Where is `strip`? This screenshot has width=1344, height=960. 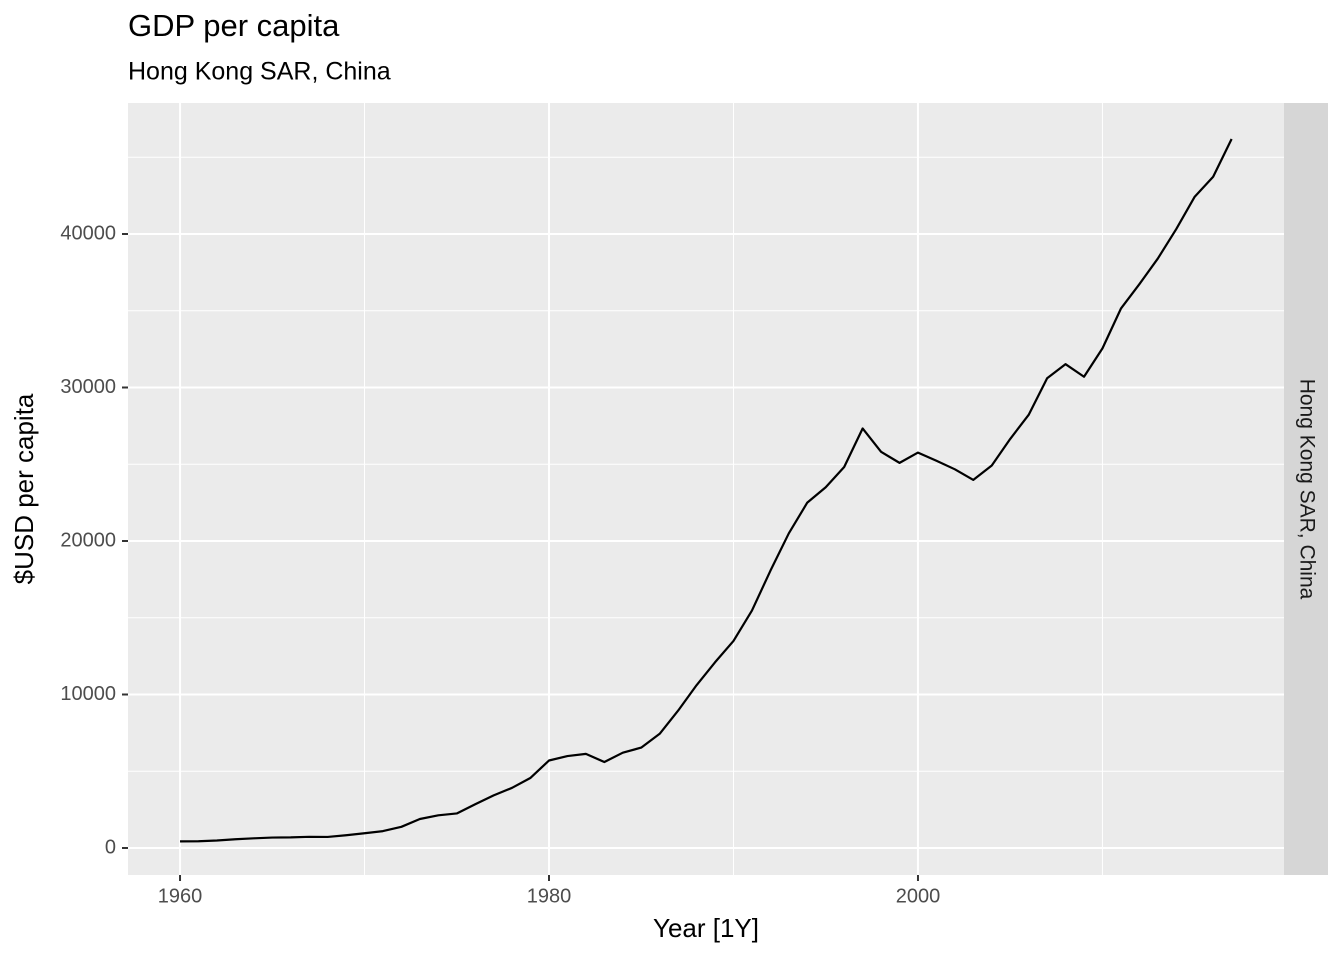 strip is located at coordinates (1306, 489).